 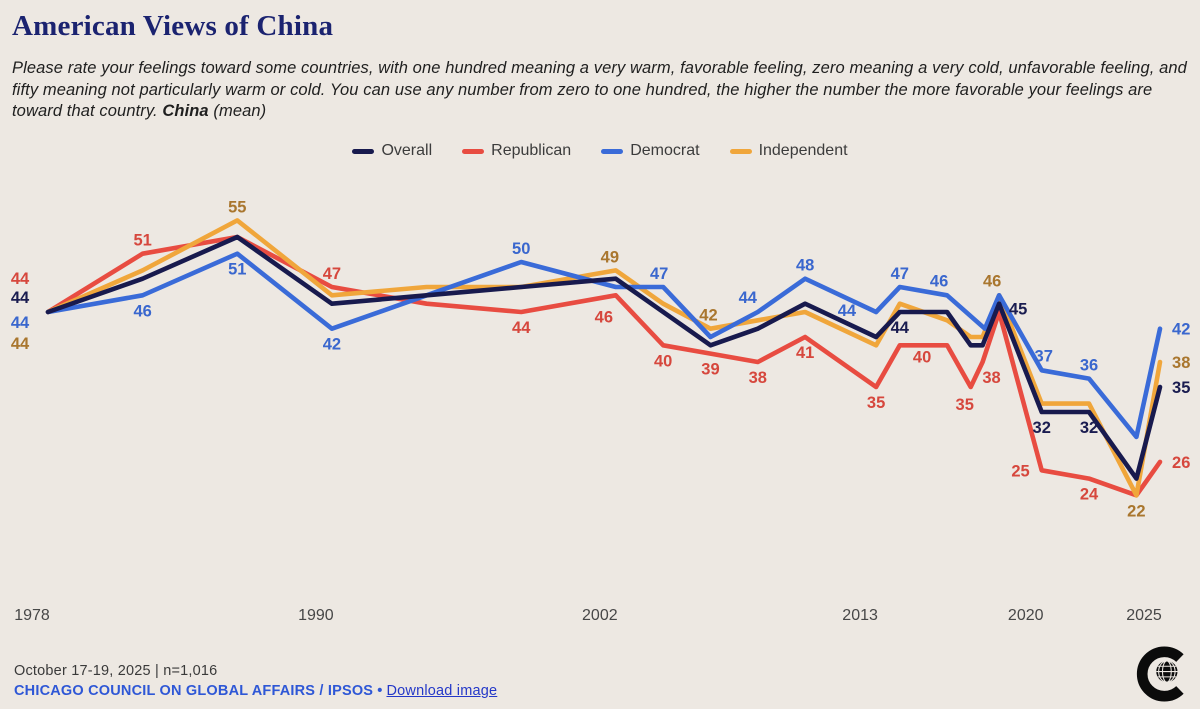 I want to click on data-label-independent-1986: 55, so click(x=237, y=207).